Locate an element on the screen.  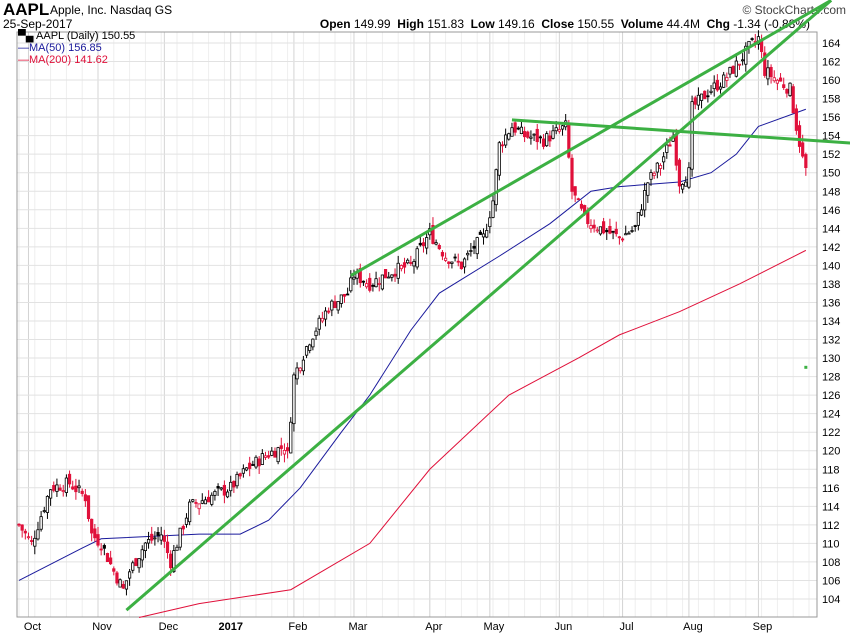
close-label: Close is located at coordinates (558, 24).